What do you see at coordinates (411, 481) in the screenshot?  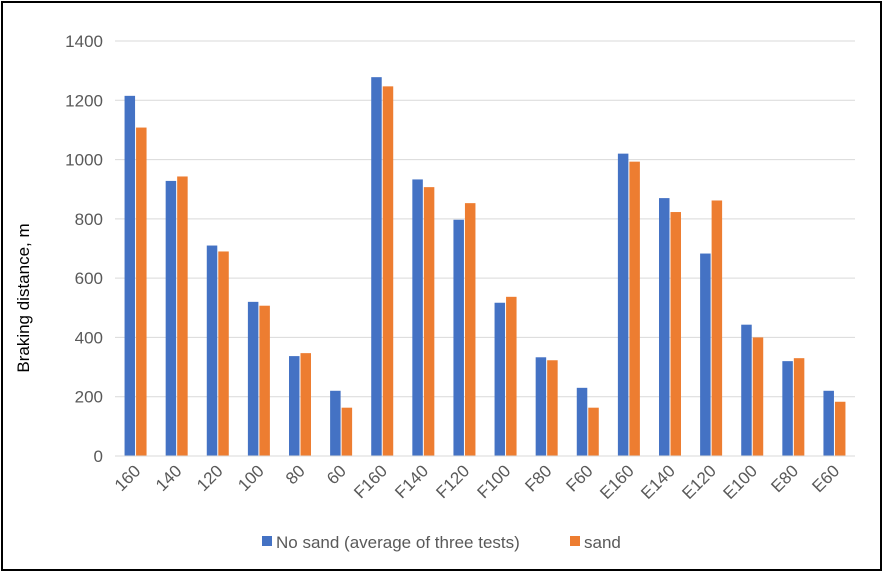 I see `x-tick-label: F140` at bounding box center [411, 481].